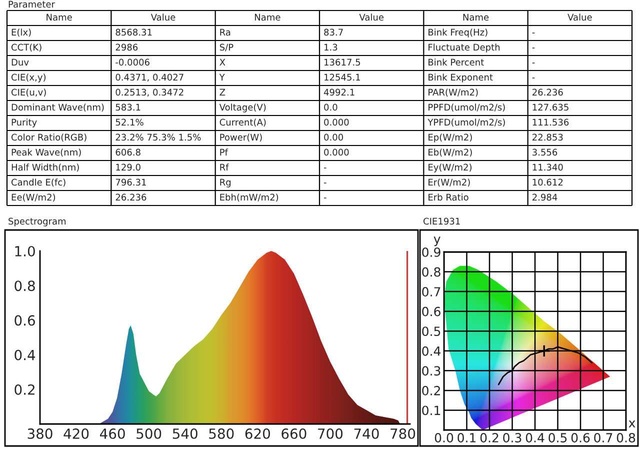 This screenshot has height=451, width=640. I want to click on text: 0.00, so click(333, 137).